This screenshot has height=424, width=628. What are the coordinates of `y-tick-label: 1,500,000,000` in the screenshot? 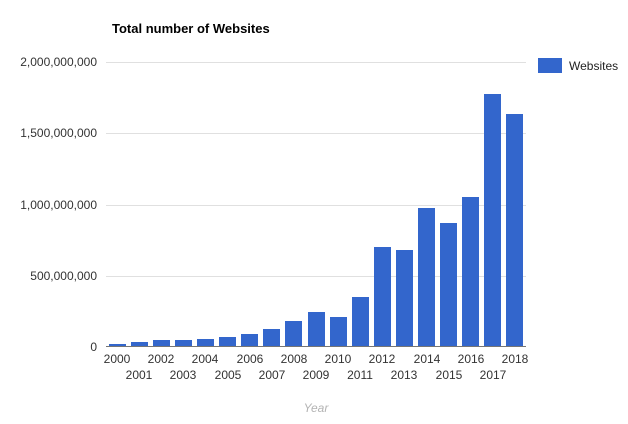 It's located at (58, 133).